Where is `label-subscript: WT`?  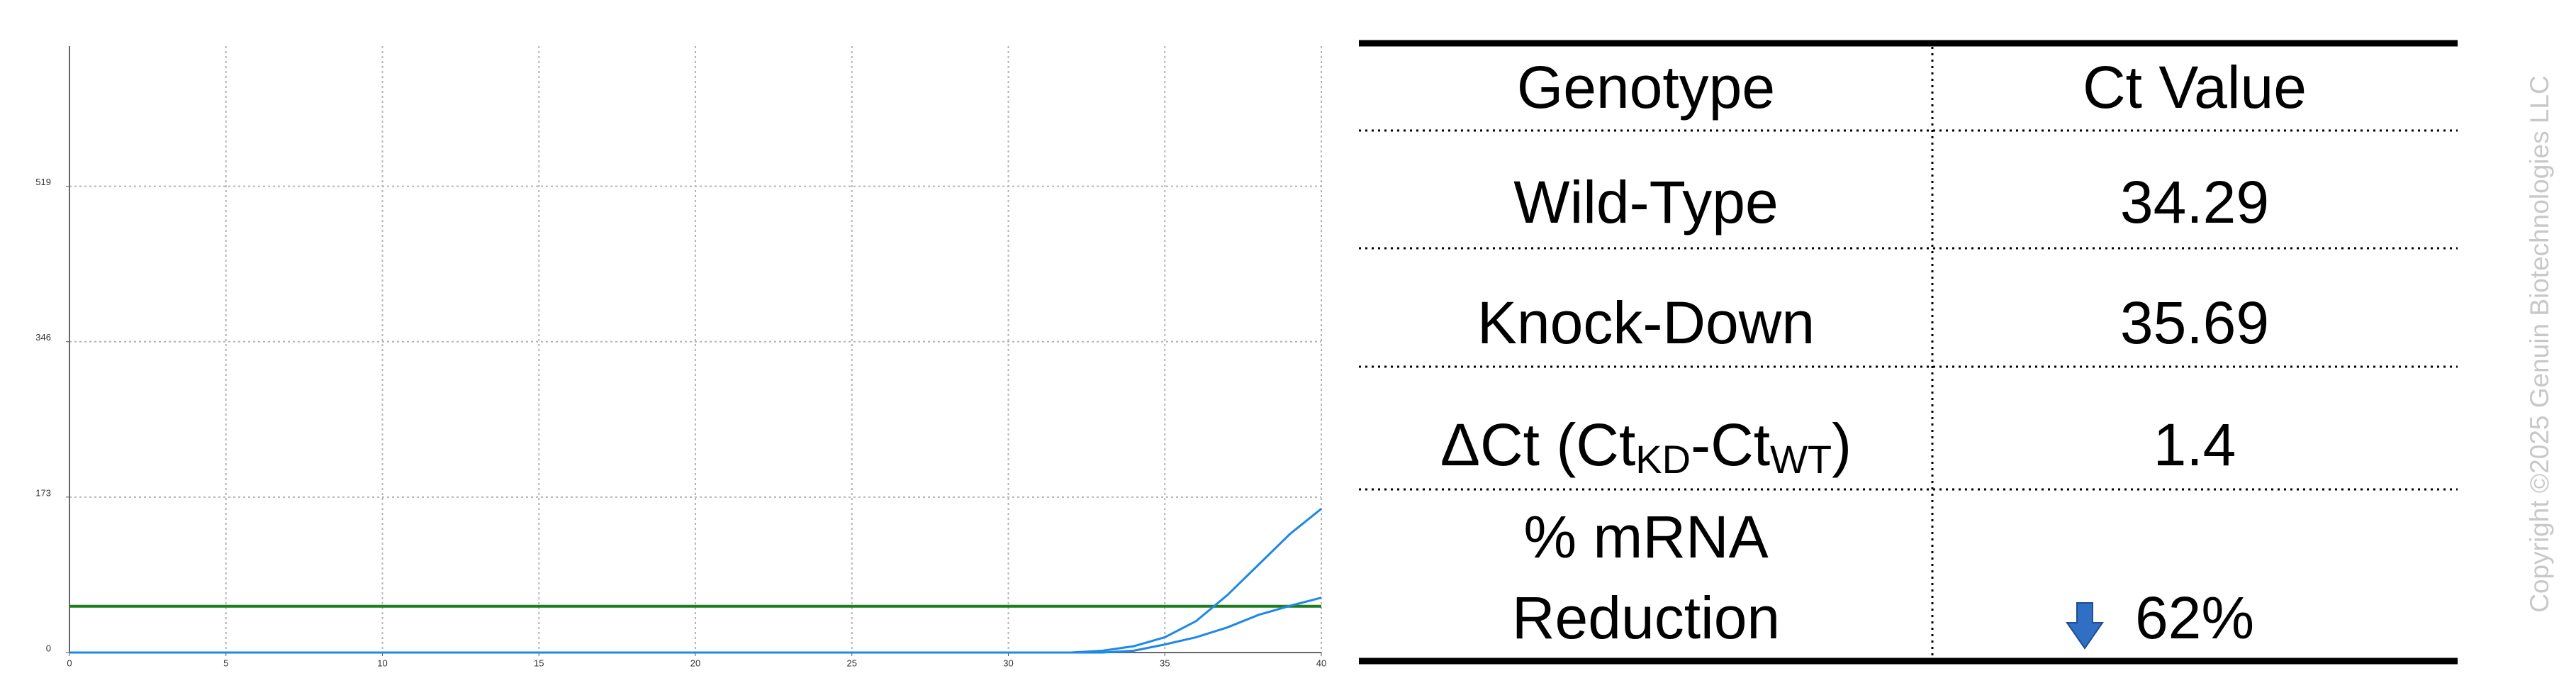 label-subscript: WT is located at coordinates (1801, 460).